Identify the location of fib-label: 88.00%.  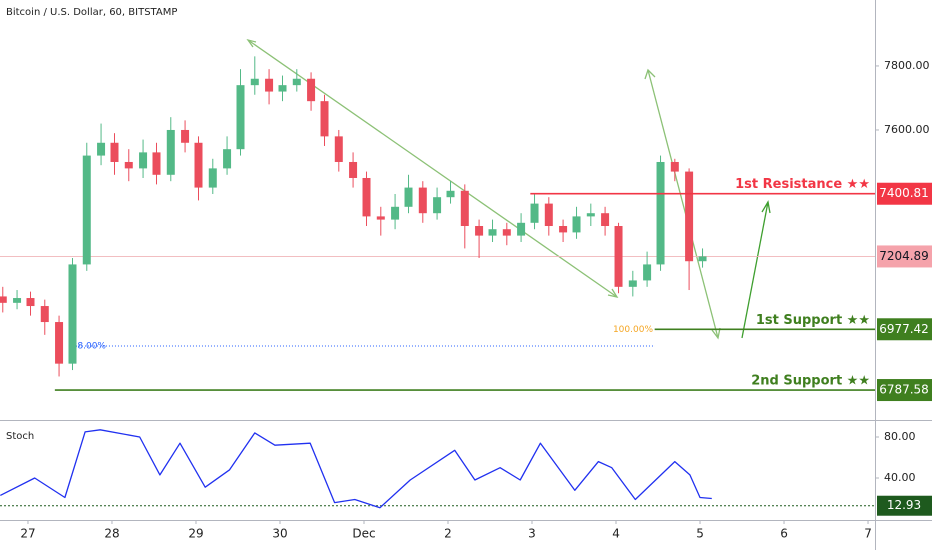
(89, 347).